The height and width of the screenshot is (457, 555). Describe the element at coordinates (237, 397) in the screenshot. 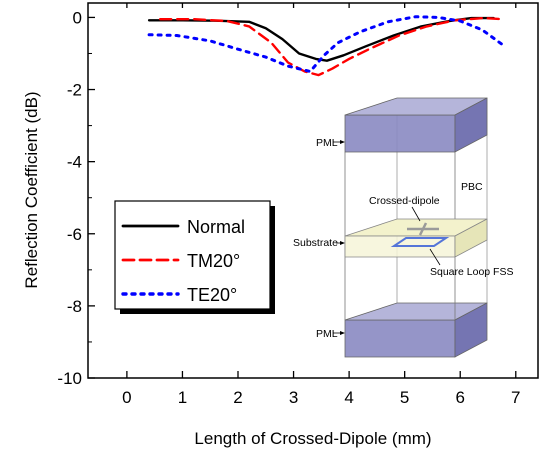

I see `x-tick-label: 2` at that location.